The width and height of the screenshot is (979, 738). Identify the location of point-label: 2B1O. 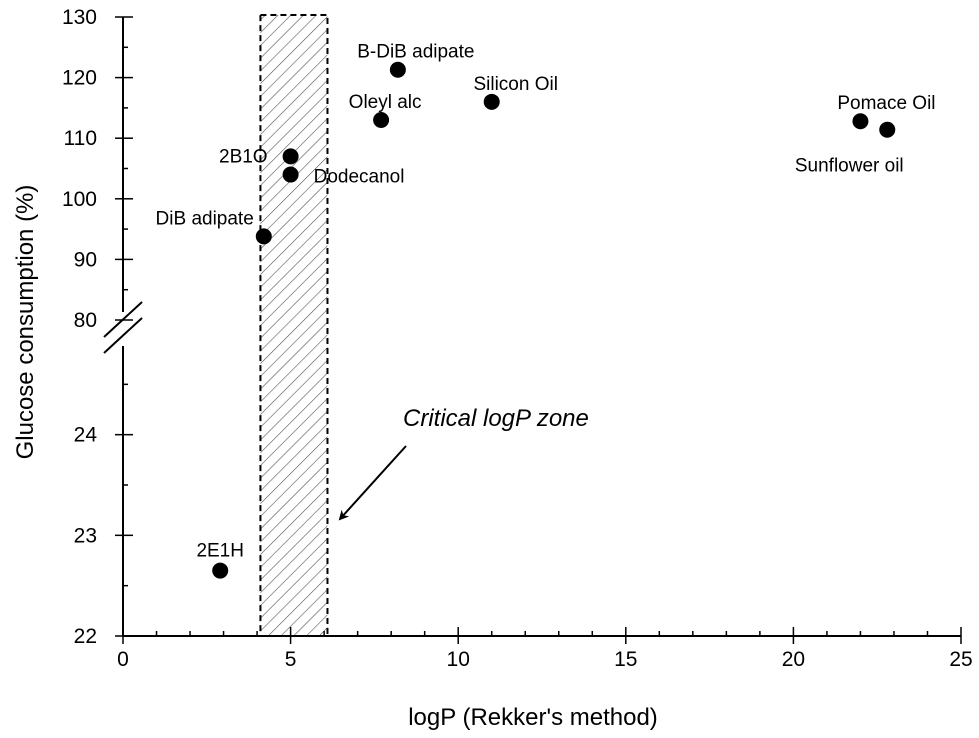
(243, 156).